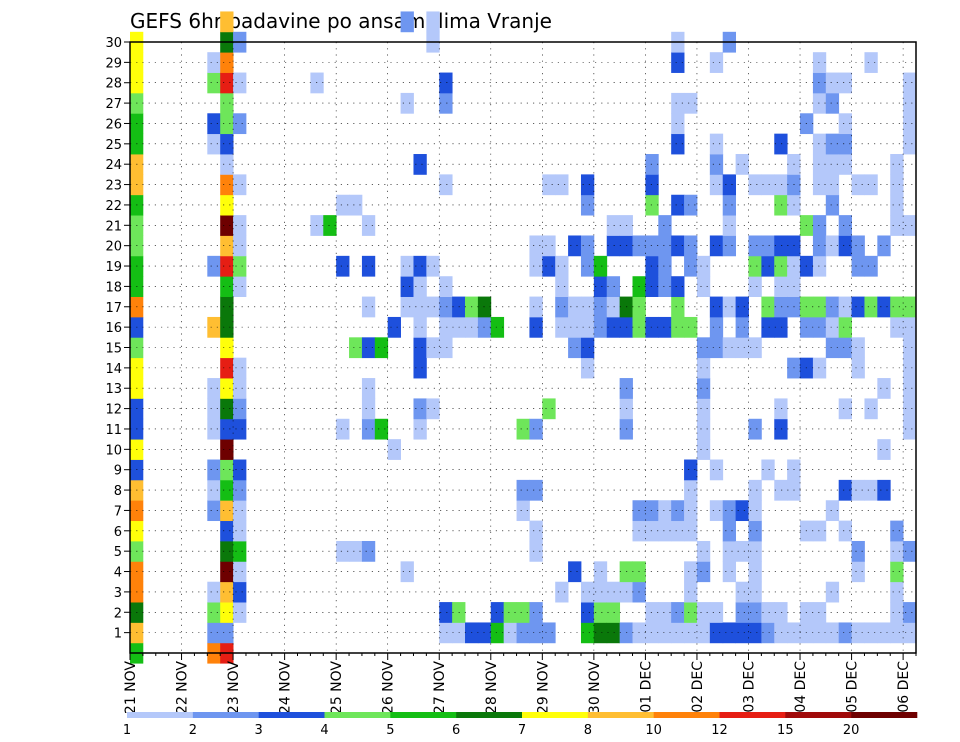 The height and width of the screenshot is (742, 960). What do you see at coordinates (389, 688) in the screenshot?
I see `x-tick-label: 26 NOV` at bounding box center [389, 688].